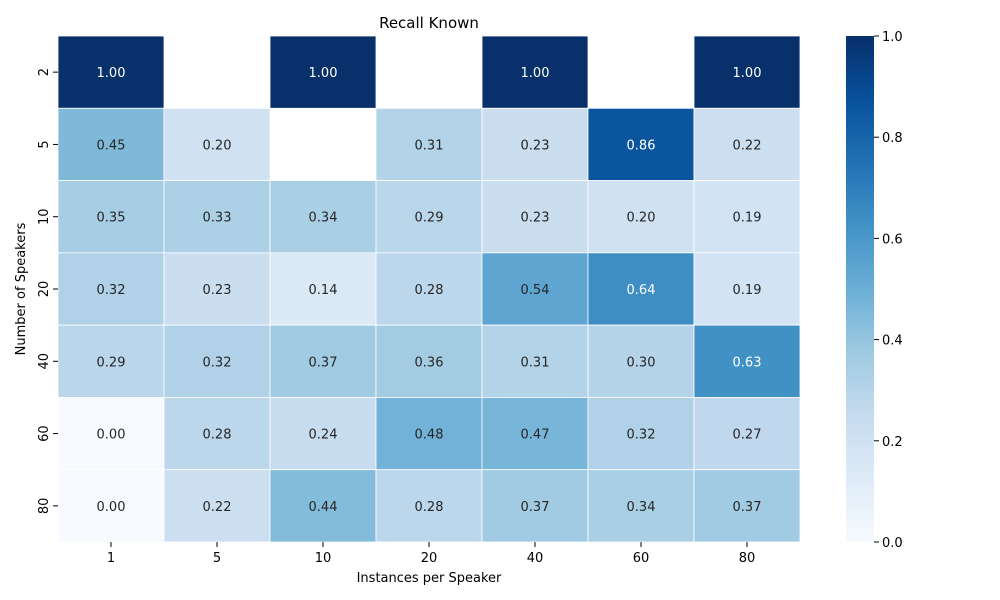  Describe the element at coordinates (429, 578) in the screenshot. I see `x-axis-label: Instances per Speaker` at that location.